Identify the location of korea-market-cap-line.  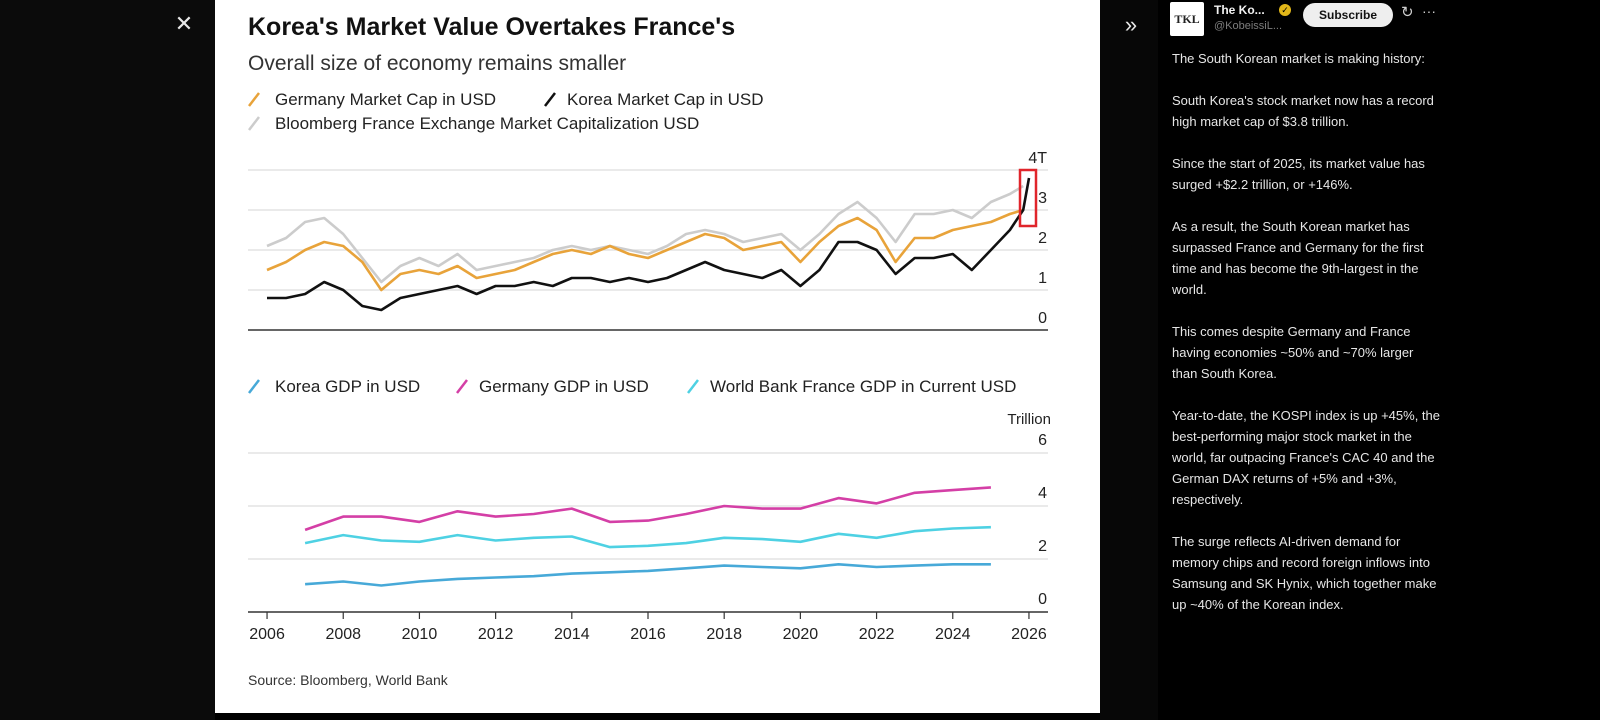
(649, 244).